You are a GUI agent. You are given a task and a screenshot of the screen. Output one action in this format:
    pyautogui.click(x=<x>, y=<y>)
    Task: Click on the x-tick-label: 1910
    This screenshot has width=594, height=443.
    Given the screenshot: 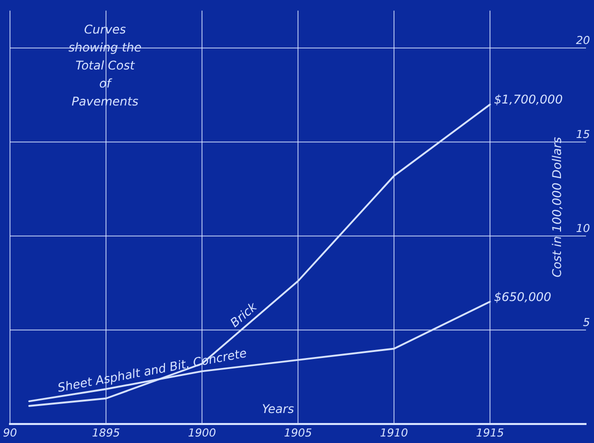 What is the action you would take?
    pyautogui.click(x=394, y=433)
    